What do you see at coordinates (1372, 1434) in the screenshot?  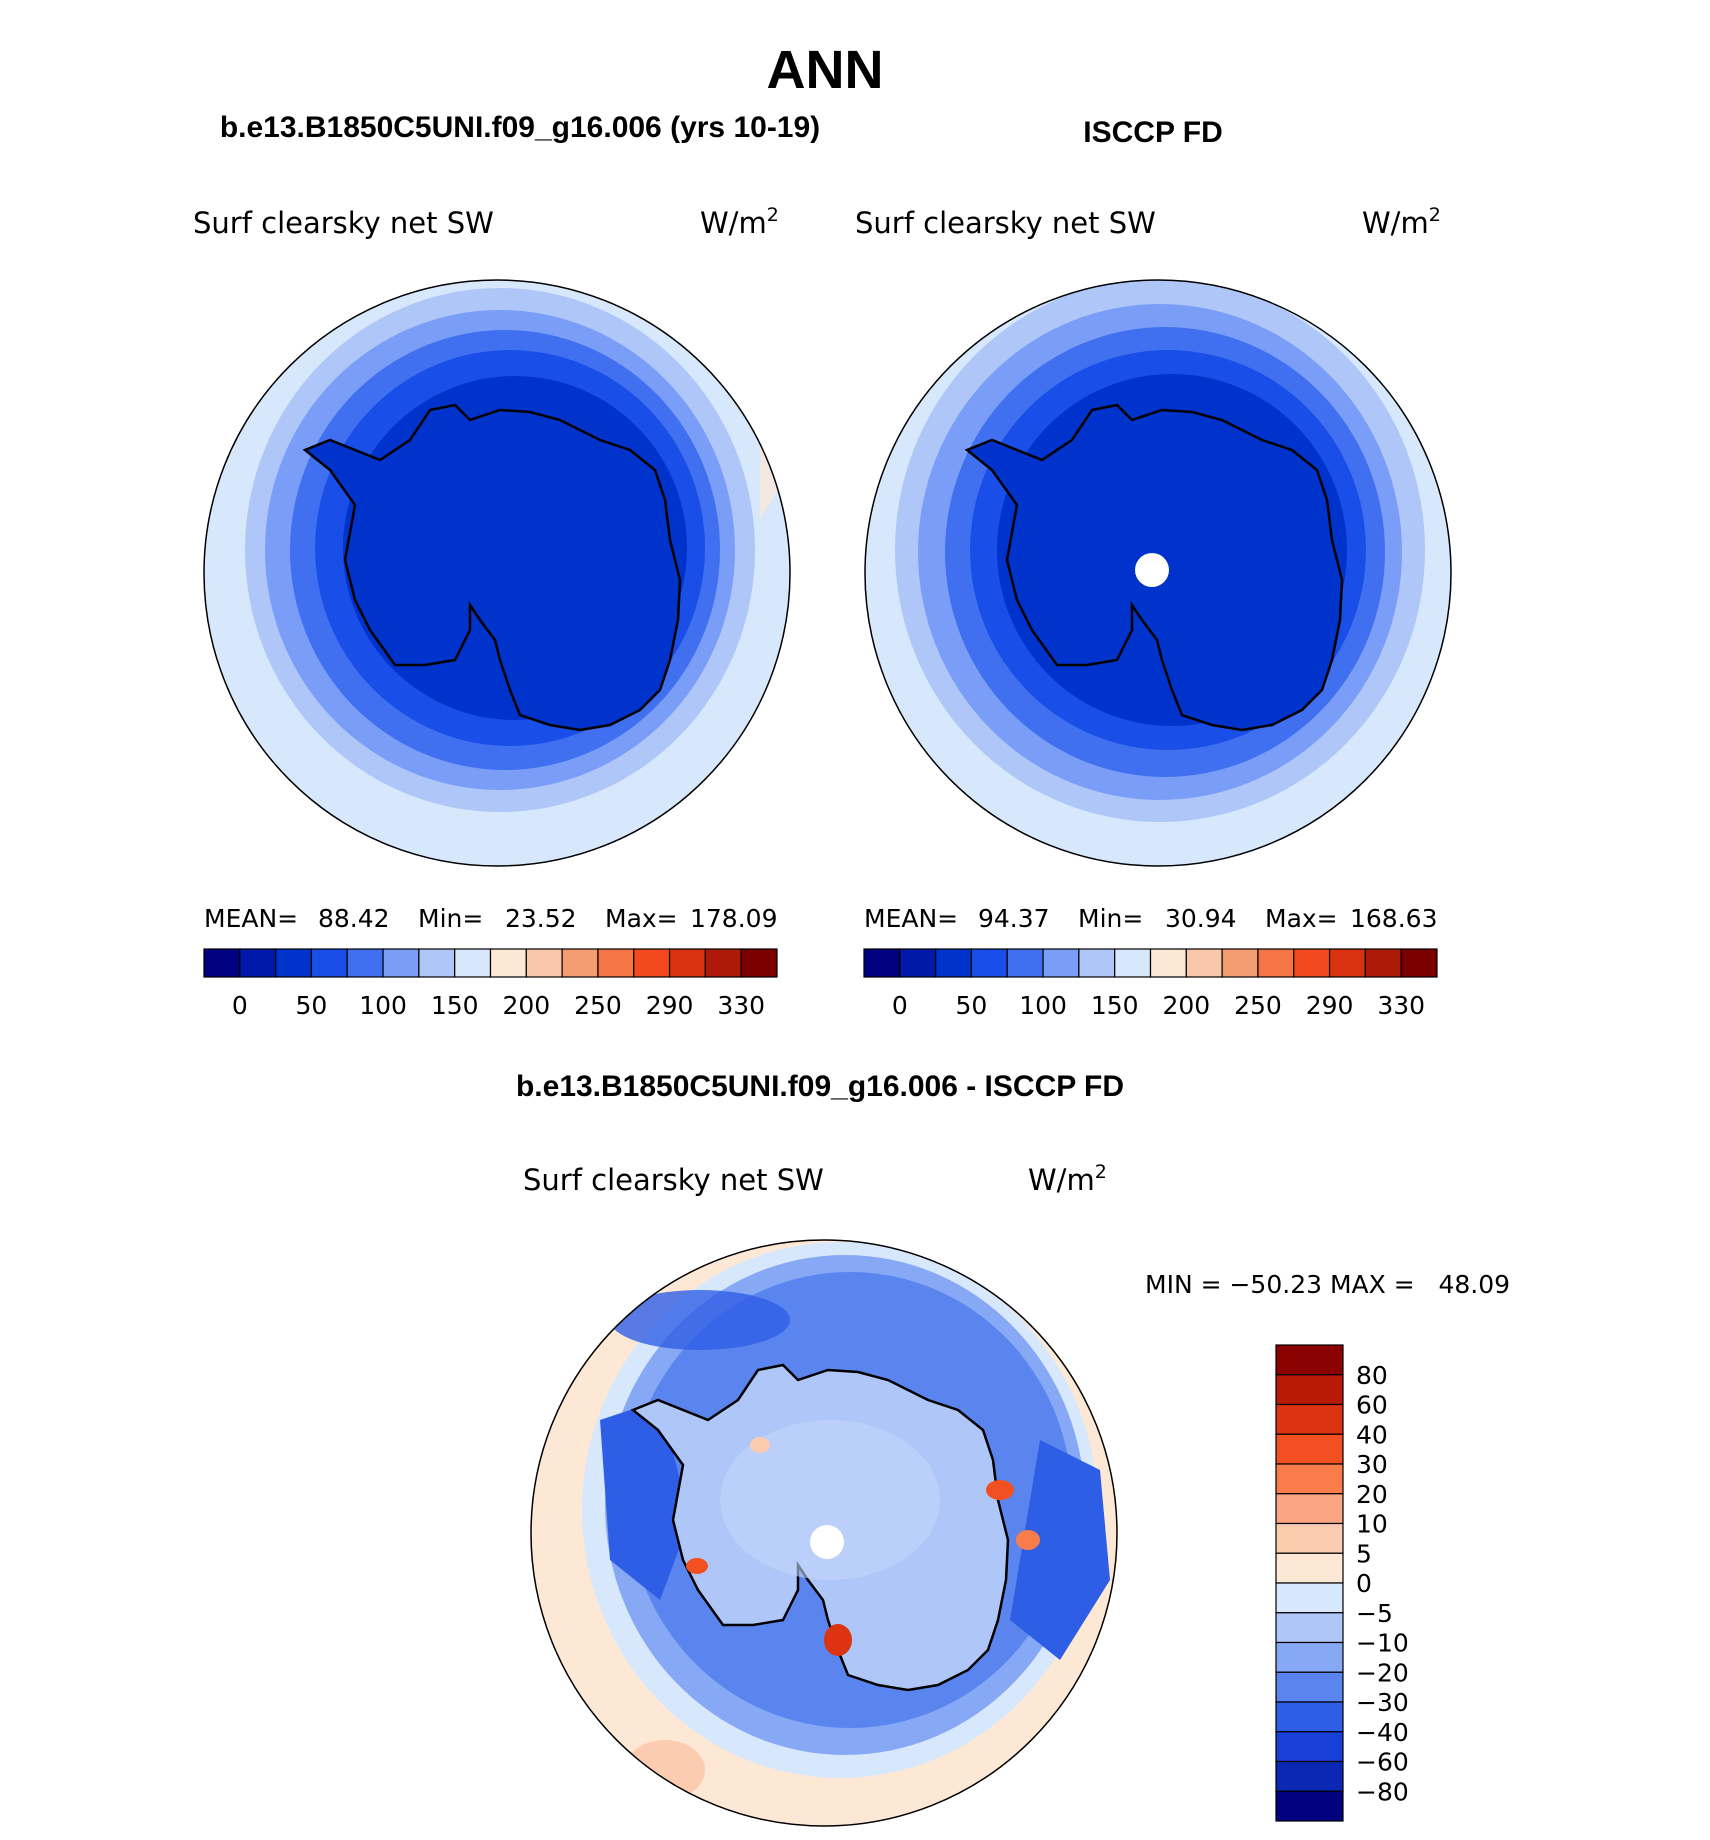 I see `diff-colorbar-label: 40` at bounding box center [1372, 1434].